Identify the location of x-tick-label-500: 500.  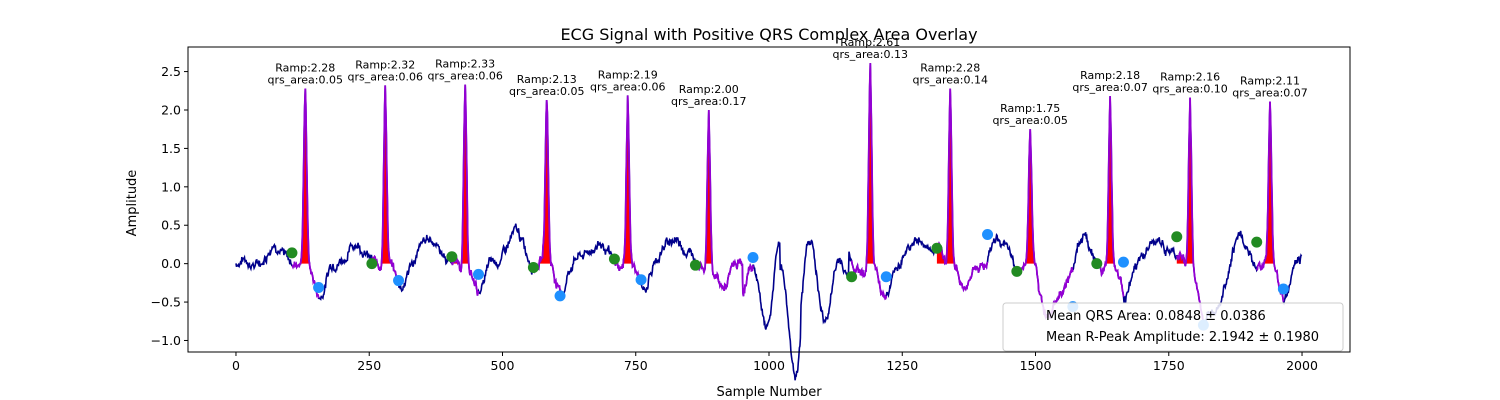
(503, 365).